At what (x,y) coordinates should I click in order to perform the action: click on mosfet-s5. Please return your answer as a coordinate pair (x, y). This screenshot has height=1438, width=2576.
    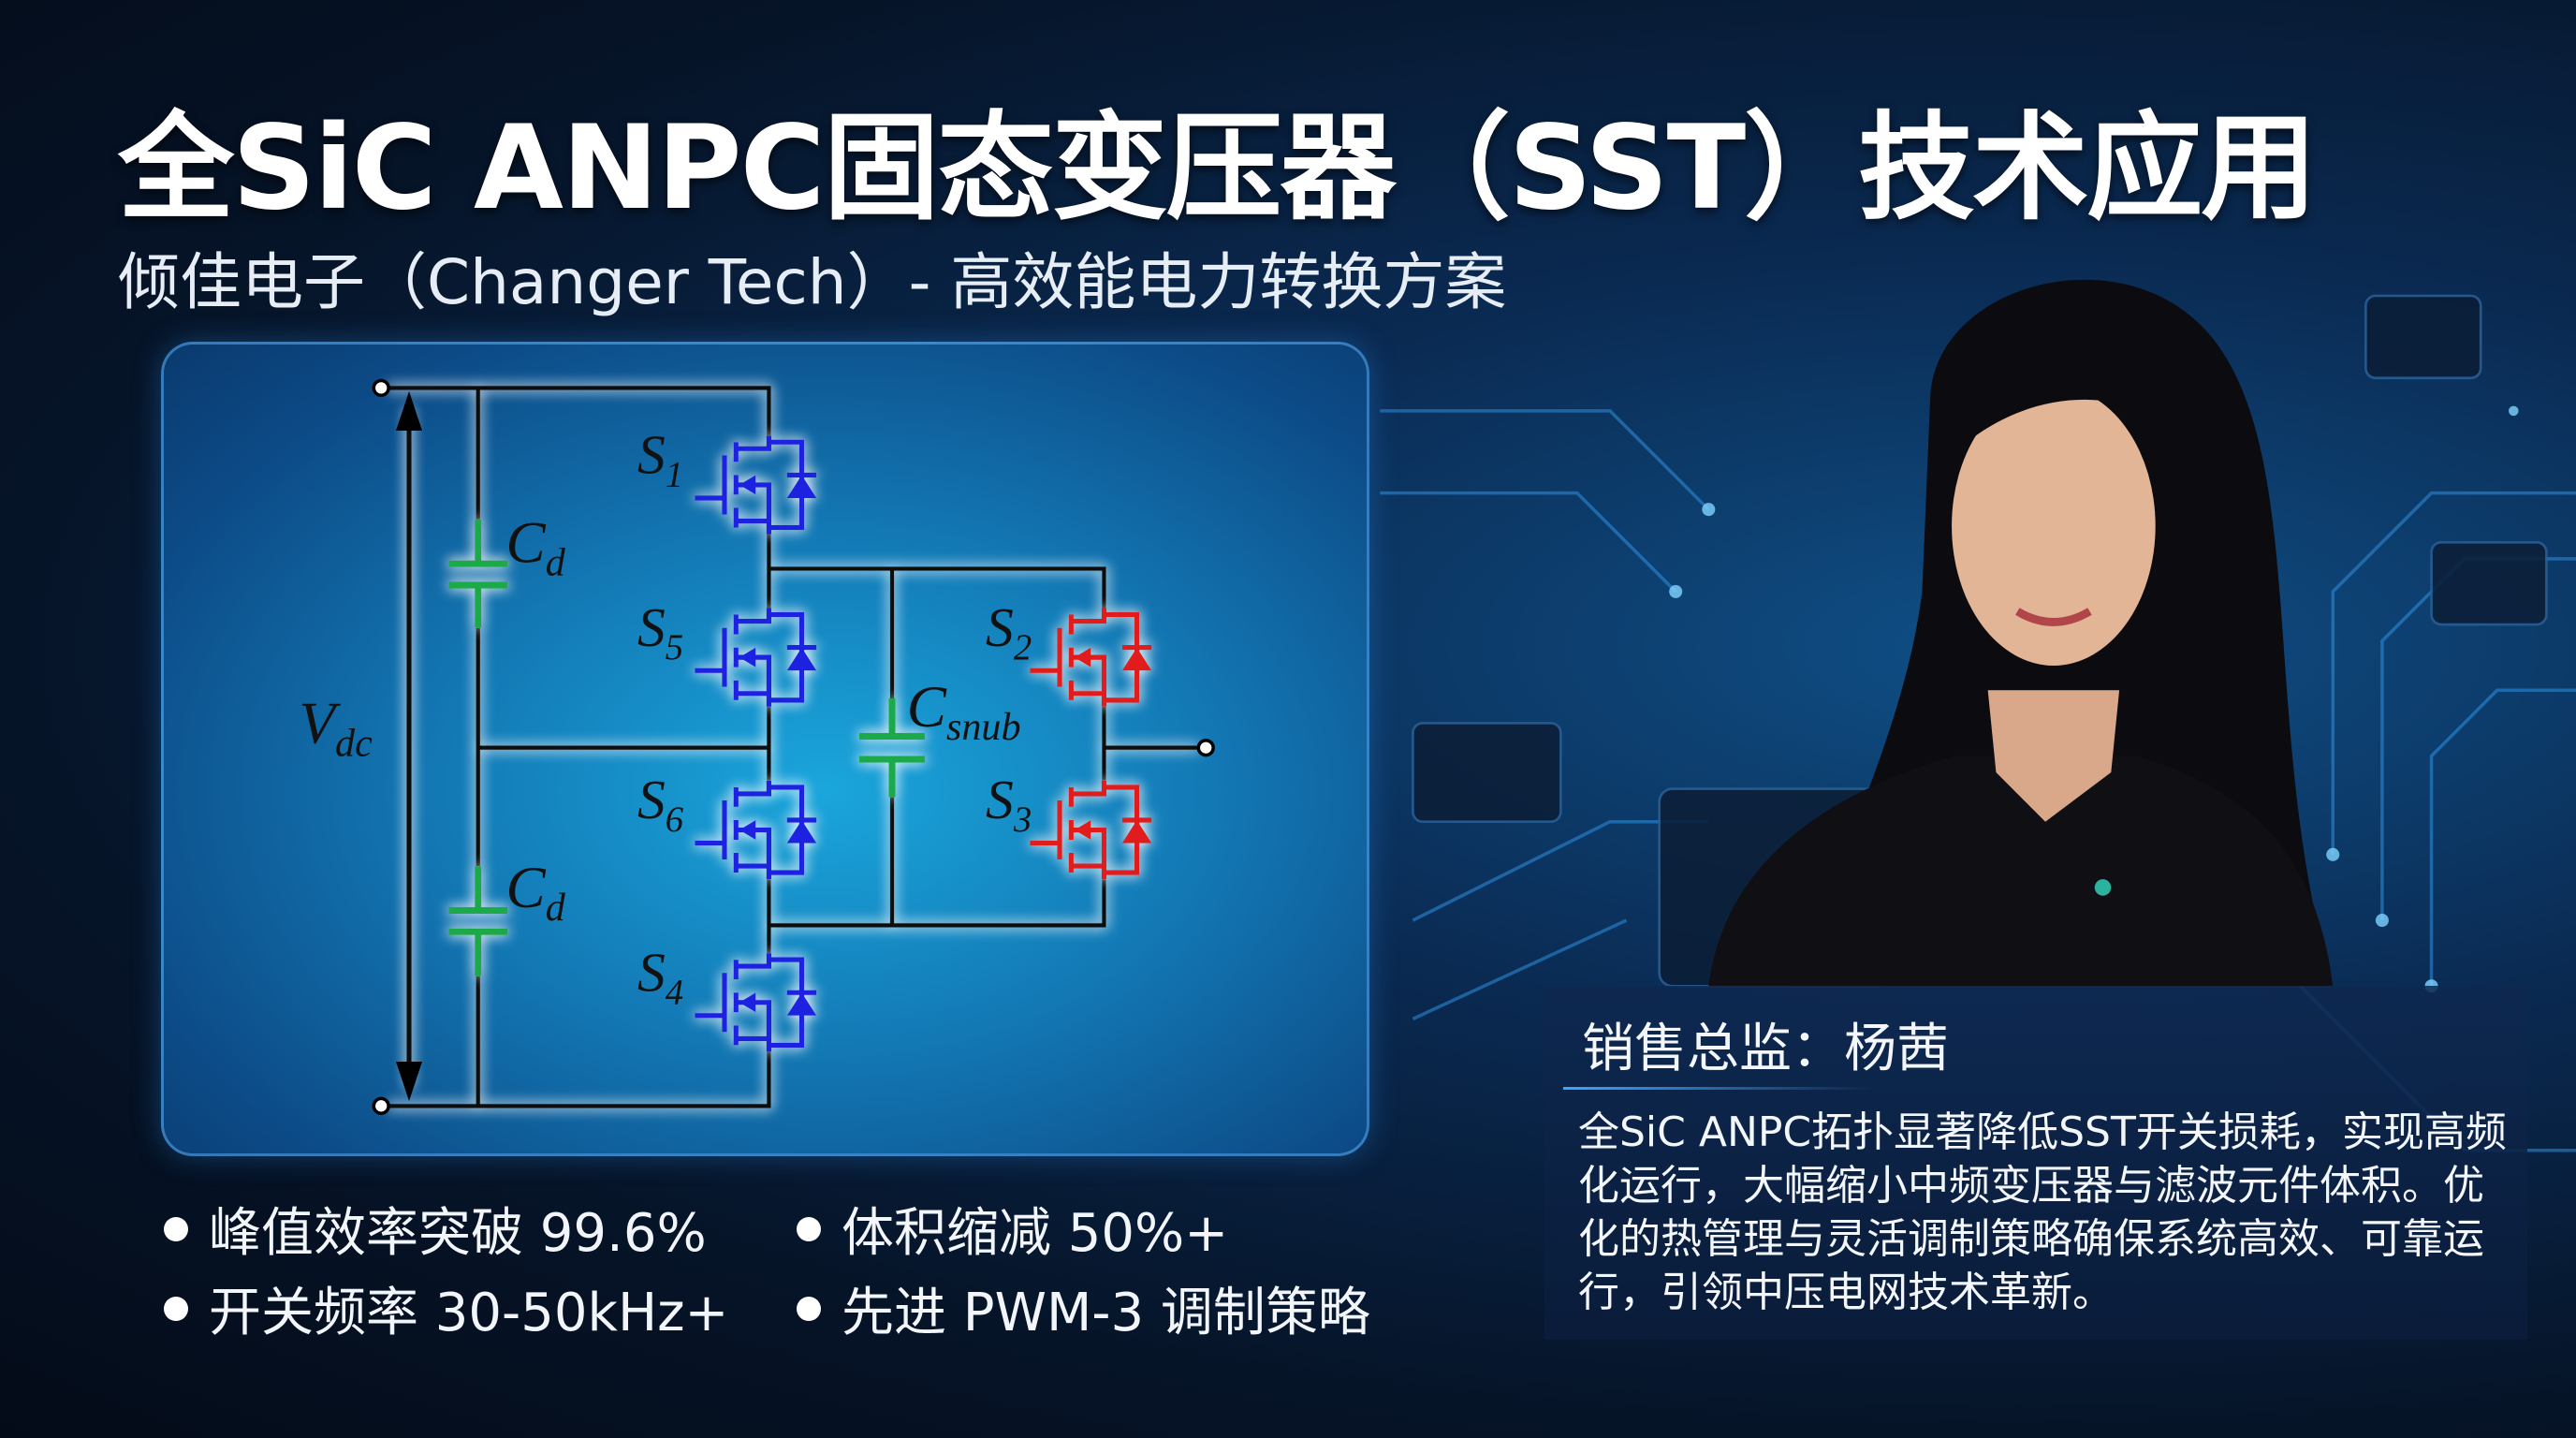
    Looking at the image, I should click on (756, 657).